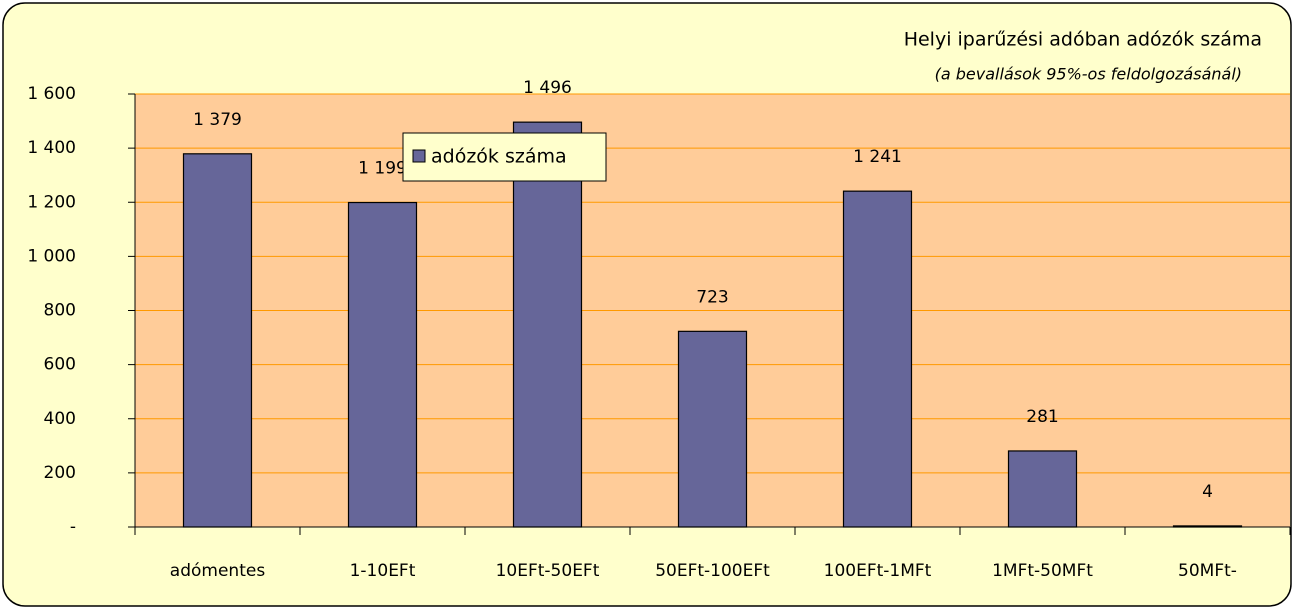 This screenshot has width=1295, height=610. What do you see at coordinates (51, 148) in the screenshot?
I see `y-tick-label: 1 400` at bounding box center [51, 148].